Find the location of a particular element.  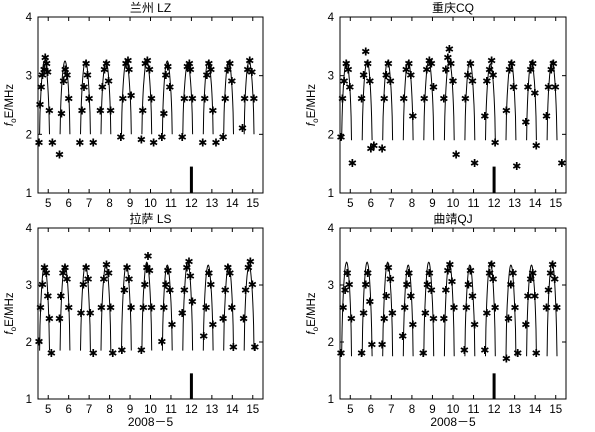

event-marker-bar is located at coordinates (191, 386).